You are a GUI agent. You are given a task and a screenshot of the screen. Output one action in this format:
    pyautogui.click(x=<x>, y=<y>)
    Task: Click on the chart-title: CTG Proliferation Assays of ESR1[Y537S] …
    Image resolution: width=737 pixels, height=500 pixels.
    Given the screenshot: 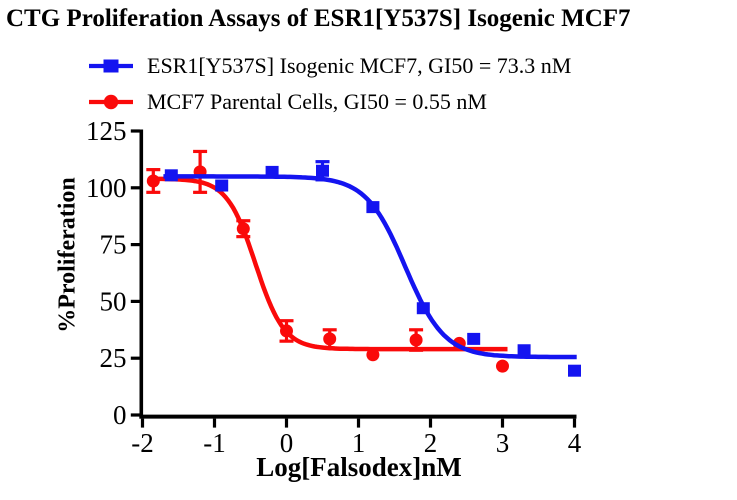 What is the action you would take?
    pyautogui.click(x=318, y=18)
    